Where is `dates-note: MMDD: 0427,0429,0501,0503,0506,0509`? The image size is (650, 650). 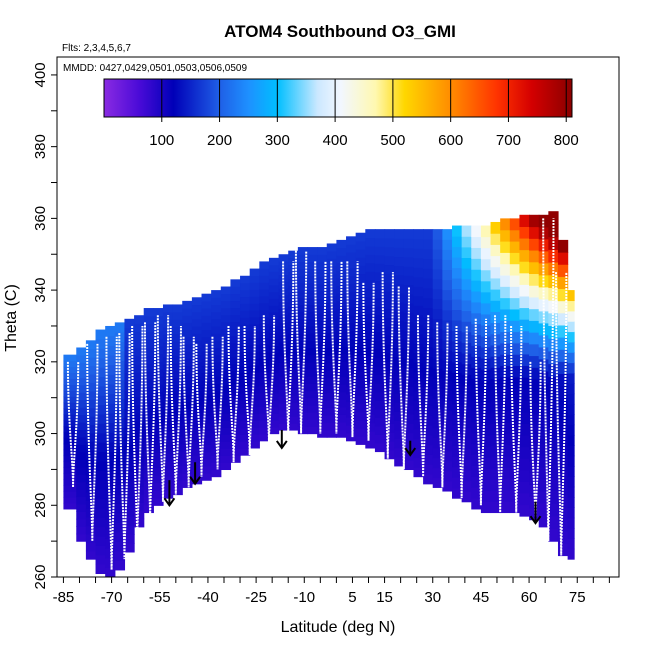
dates-note: MMDD: 0427,0429,0501,0503,0506,0509 is located at coordinates (155, 68).